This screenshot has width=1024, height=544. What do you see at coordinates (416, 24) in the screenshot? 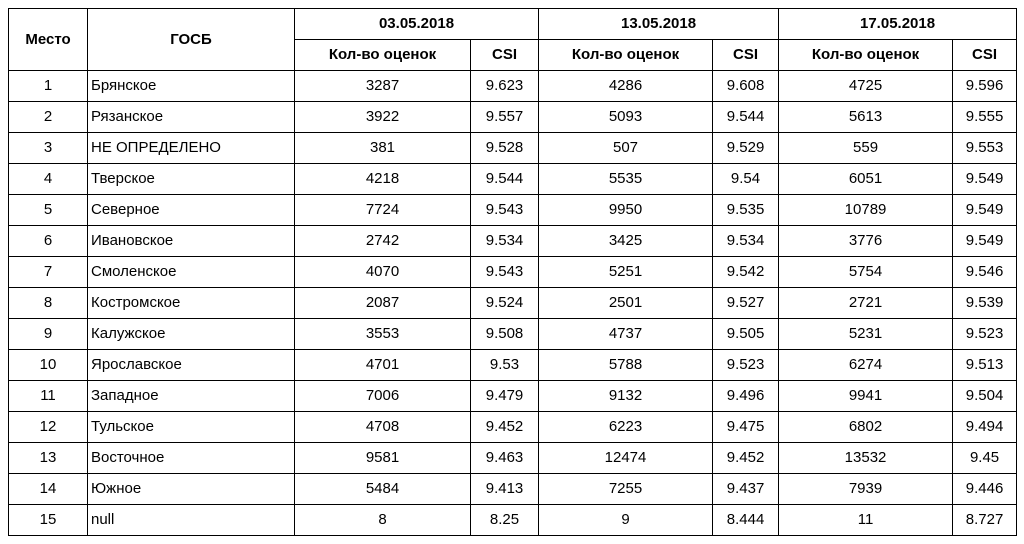
I see `header-date-1: 03.05.2018` at bounding box center [416, 24].